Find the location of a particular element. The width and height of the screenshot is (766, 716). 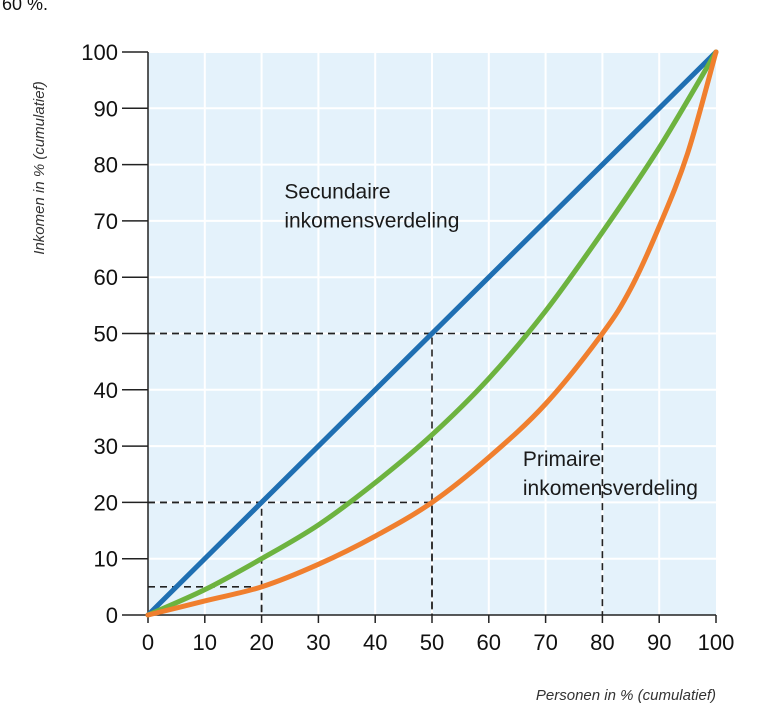

x-tick-label: 30 is located at coordinates (318, 642).